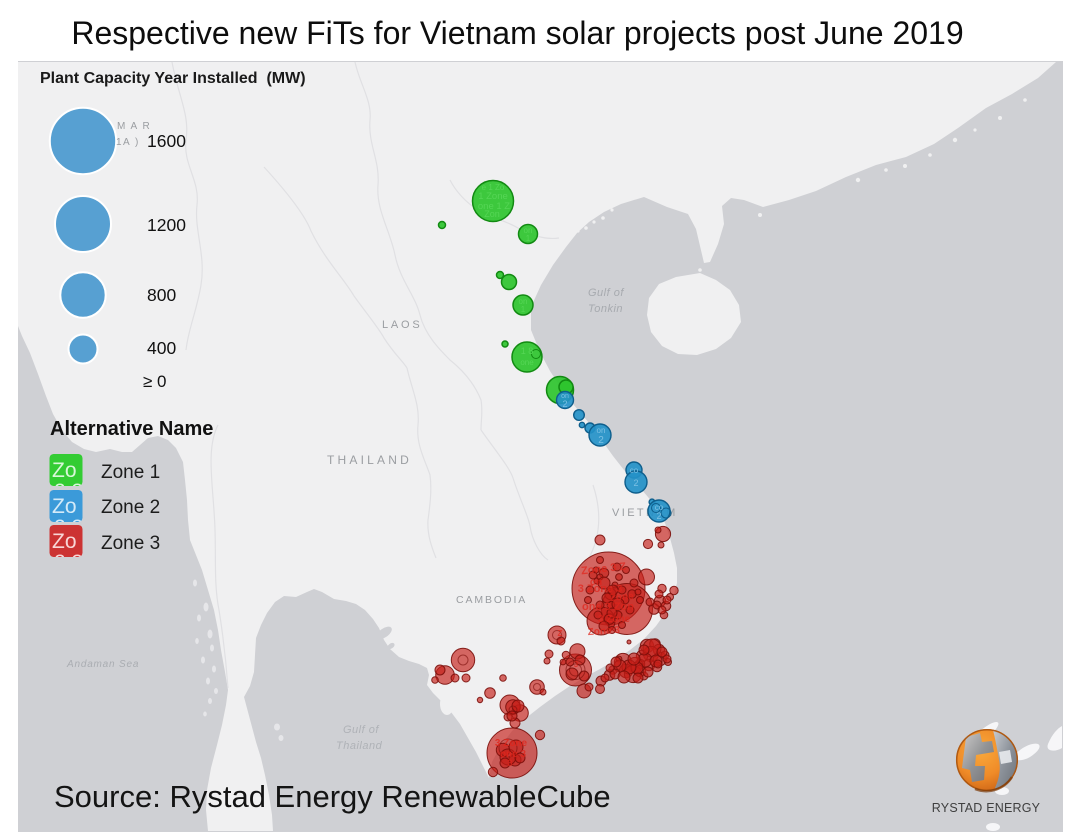 The image size is (1080, 840). Describe the element at coordinates (621, 597) in the screenshot. I see `svg-text: Zone` at that location.